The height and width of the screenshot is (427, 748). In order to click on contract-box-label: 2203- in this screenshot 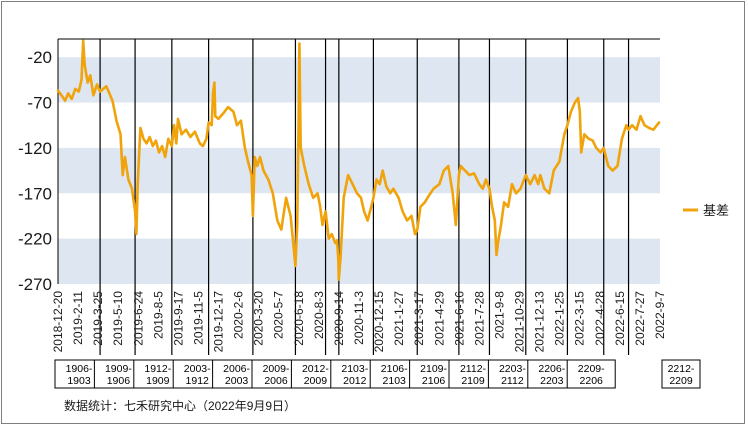, I will do `click(512, 369)`.